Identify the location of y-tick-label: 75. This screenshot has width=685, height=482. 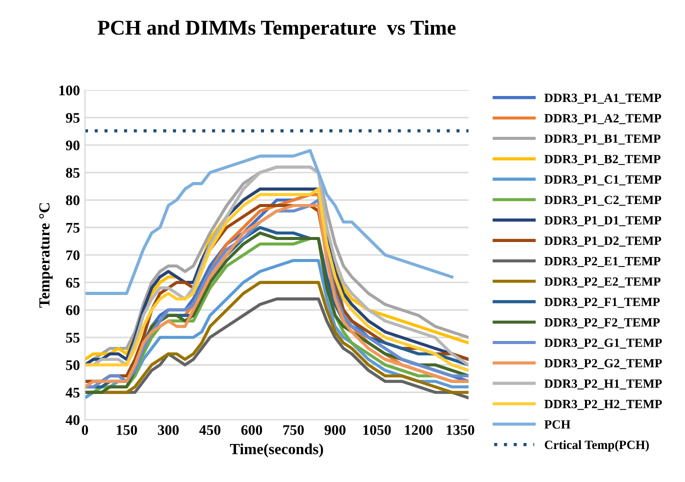
(73, 228).